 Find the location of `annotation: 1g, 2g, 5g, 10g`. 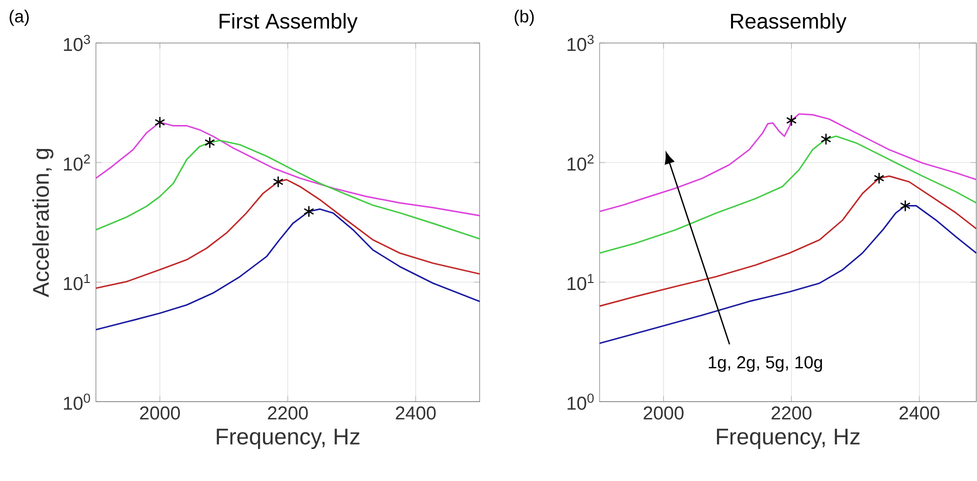

annotation: 1g, 2g, 5g, 10g is located at coordinates (765, 364).